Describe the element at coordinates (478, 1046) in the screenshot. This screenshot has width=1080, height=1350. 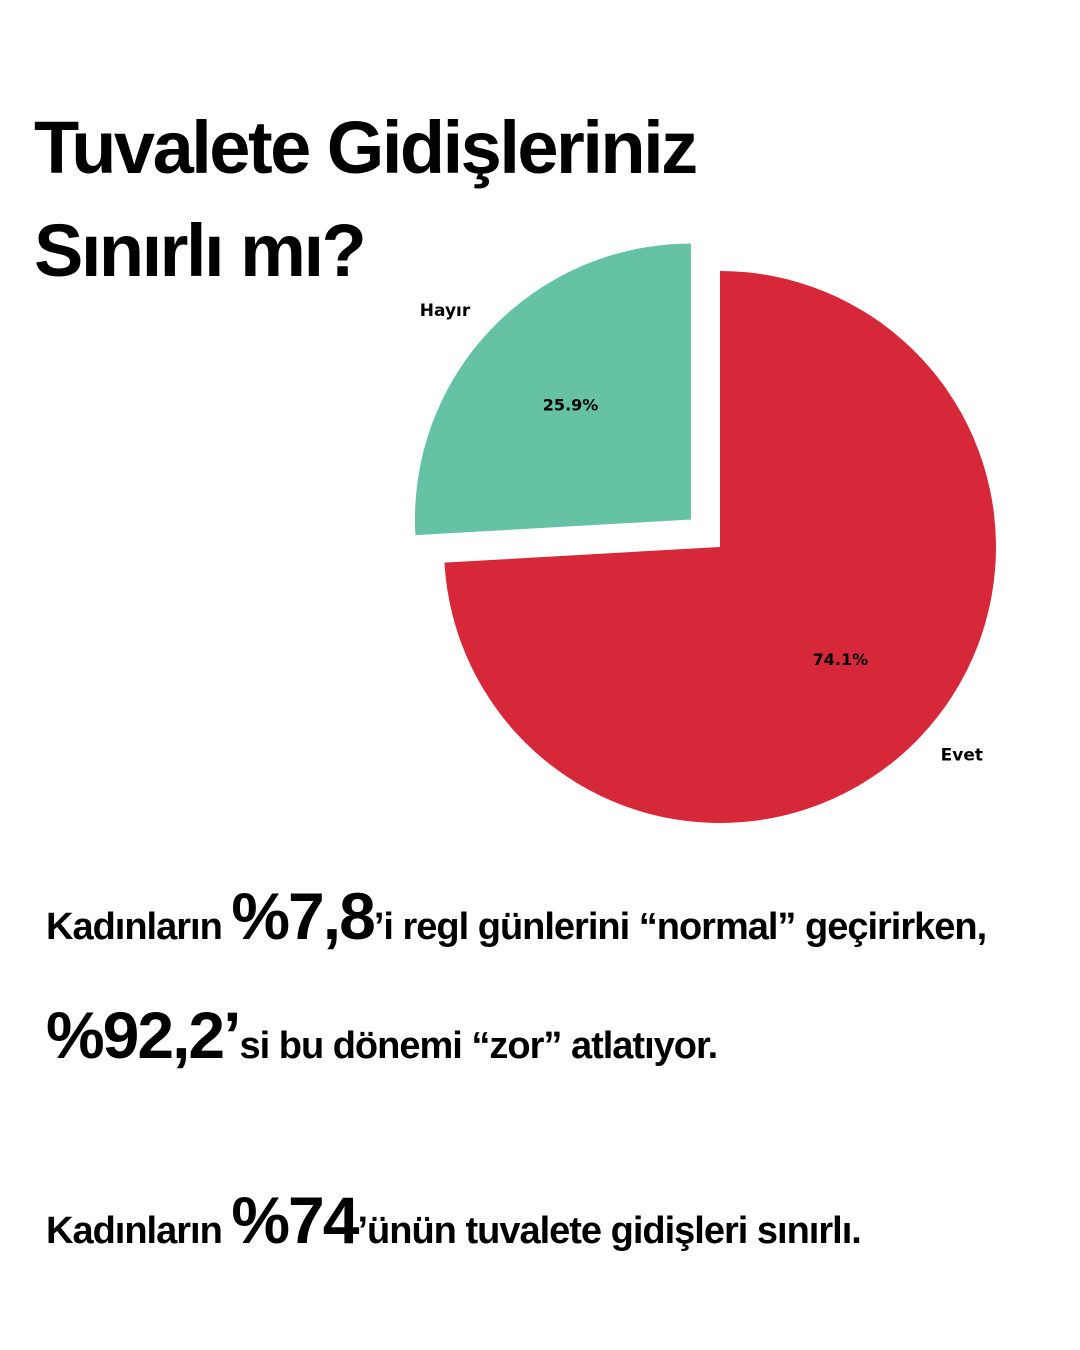
I see `stat1-suffix: si bu dönemi “zor” atlatıyor.` at that location.